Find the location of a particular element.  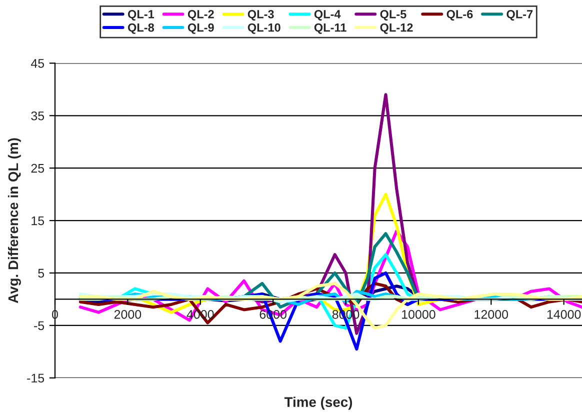

legend-label: QL-3 is located at coordinates (261, 15).